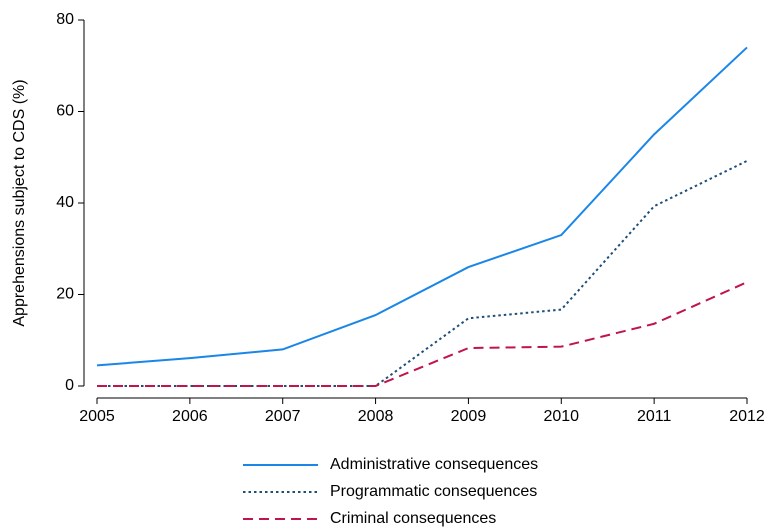 The height and width of the screenshot is (529, 770). Describe the element at coordinates (190, 416) in the screenshot. I see `x-tick-label: 2006` at that location.